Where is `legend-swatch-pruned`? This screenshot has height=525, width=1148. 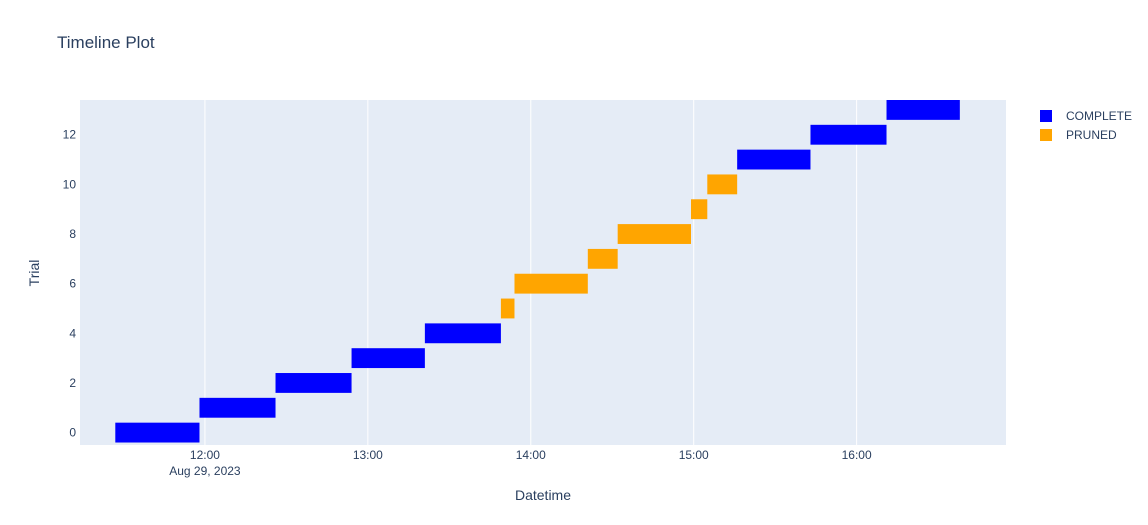 legend-swatch-pruned is located at coordinates (1046, 134).